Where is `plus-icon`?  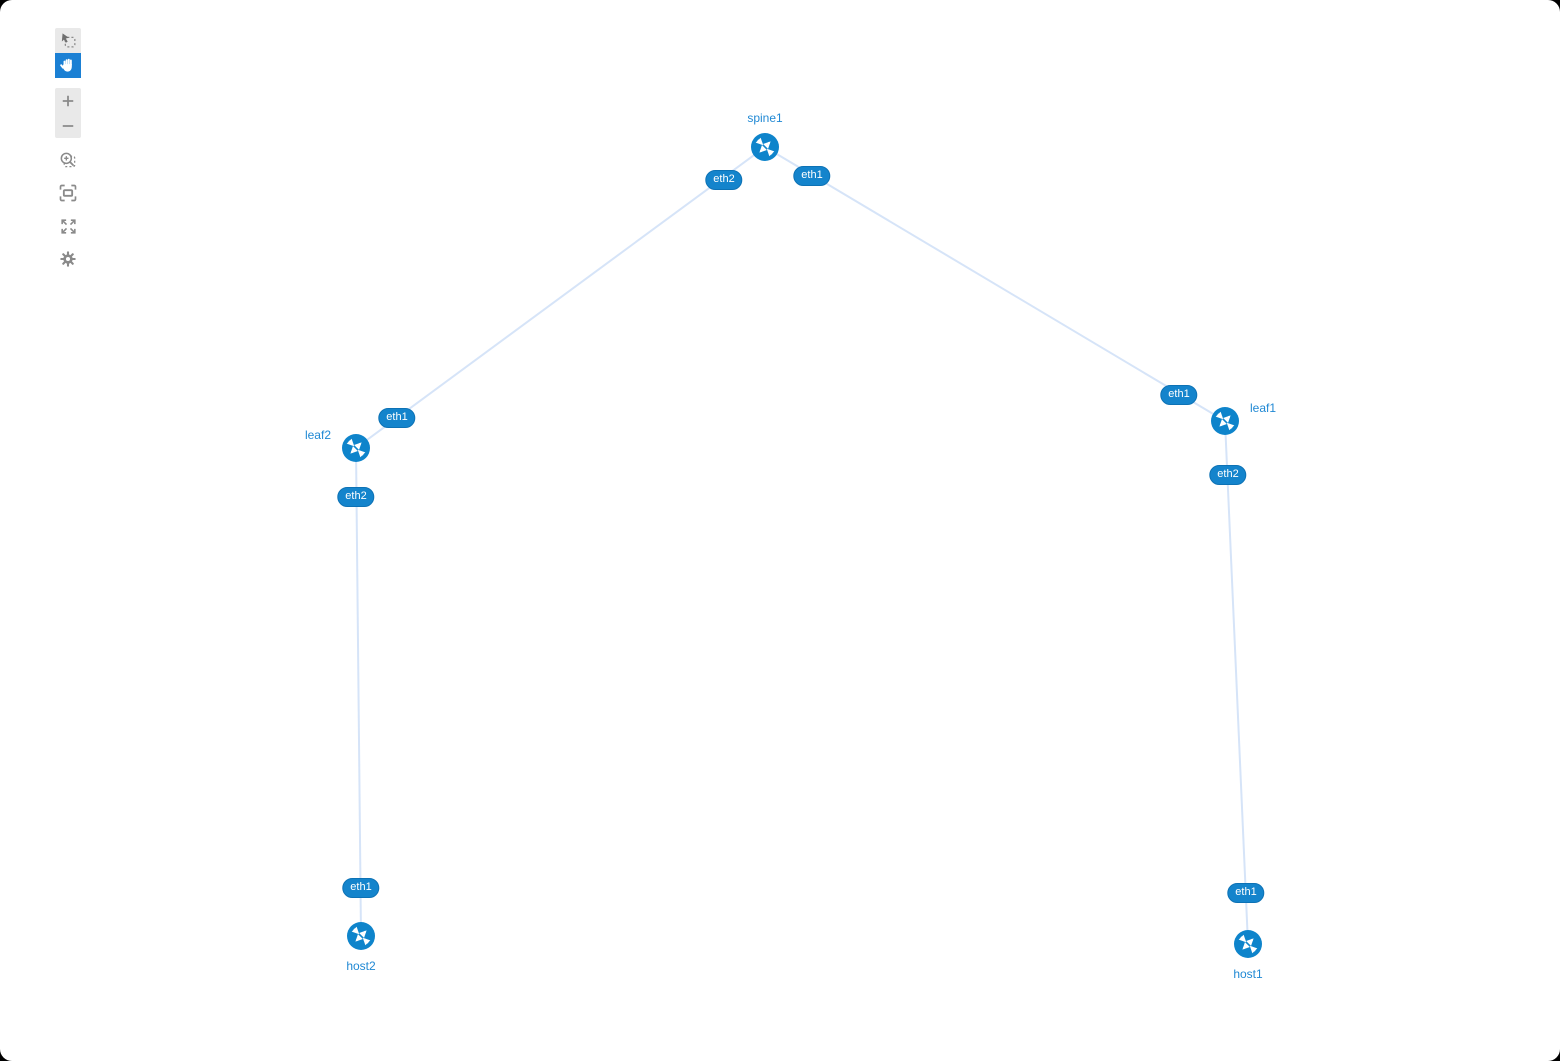 plus-icon is located at coordinates (68, 100).